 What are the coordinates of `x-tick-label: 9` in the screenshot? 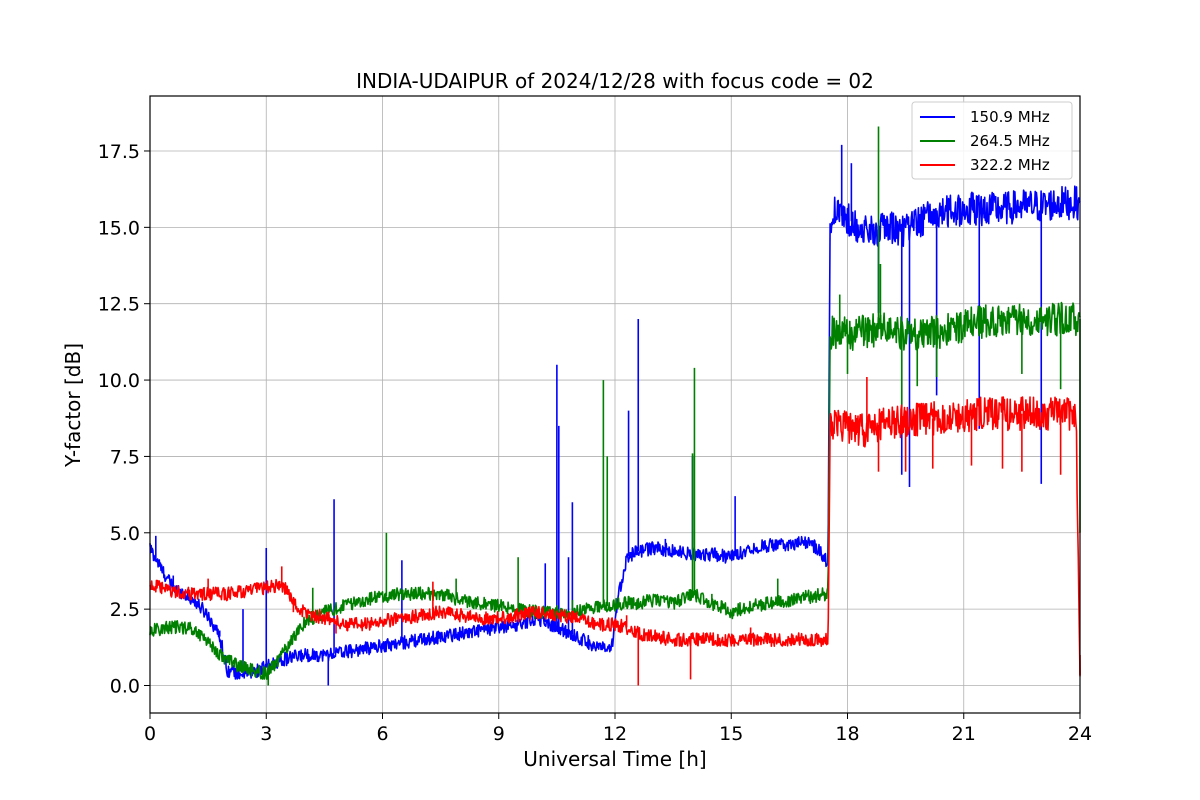 It's located at (499, 734).